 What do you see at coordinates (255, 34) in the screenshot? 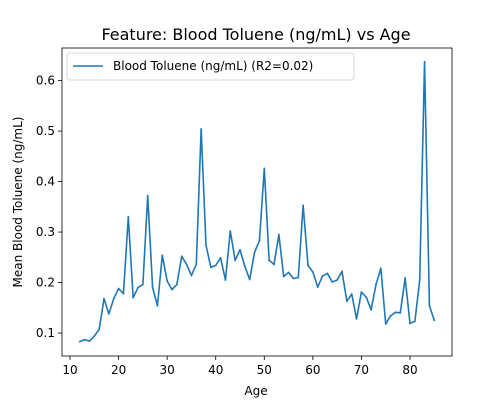
I see `chart-title: Feature: Blood Toluene (ng/mL) vs Age` at bounding box center [255, 34].